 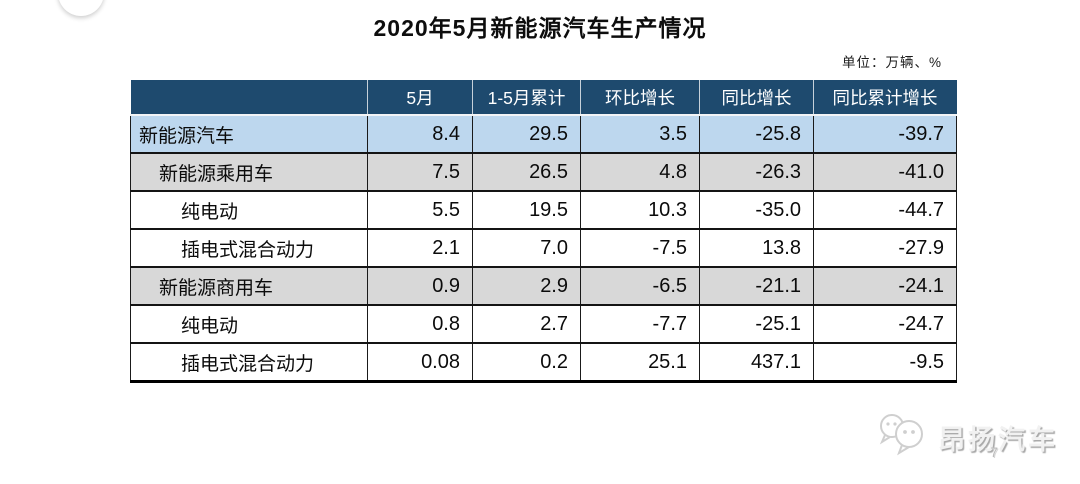 What do you see at coordinates (81, 8) in the screenshot?
I see `bubble-decoration` at bounding box center [81, 8].